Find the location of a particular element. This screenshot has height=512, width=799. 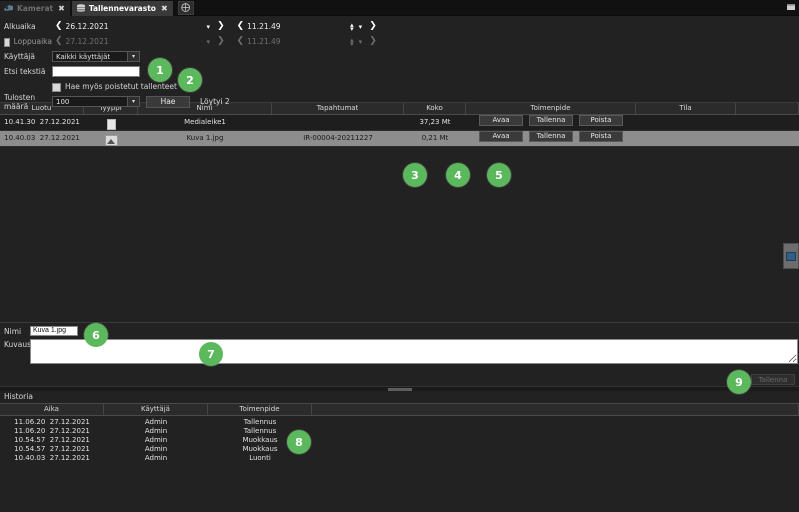

end-date-value: 27.12.2021 is located at coordinates (87, 41).